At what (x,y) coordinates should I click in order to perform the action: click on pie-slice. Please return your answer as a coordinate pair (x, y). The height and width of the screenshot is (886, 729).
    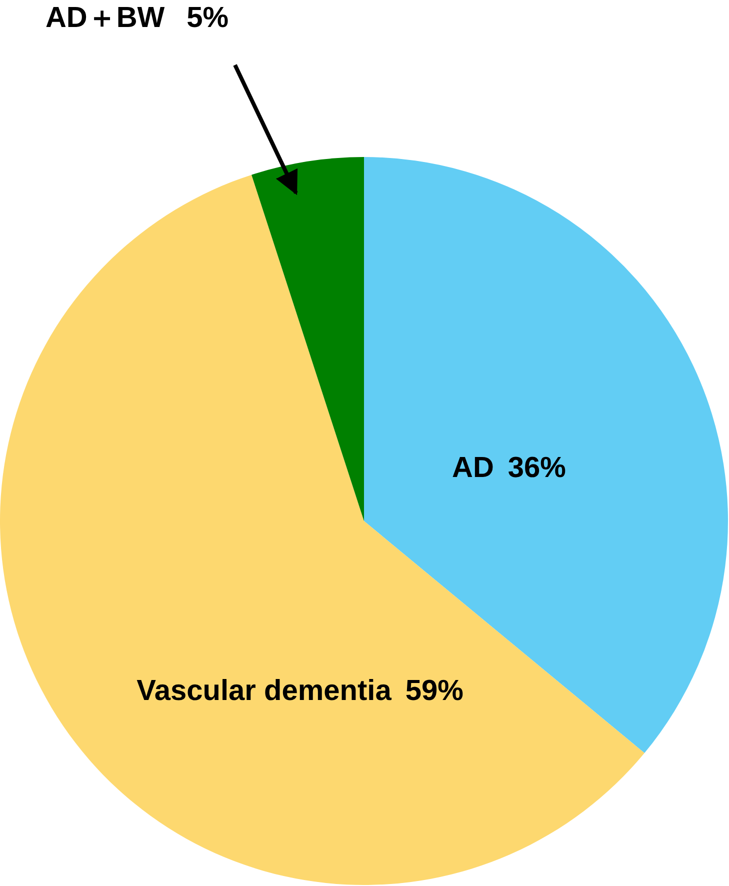
    Looking at the image, I should click on (308, 339).